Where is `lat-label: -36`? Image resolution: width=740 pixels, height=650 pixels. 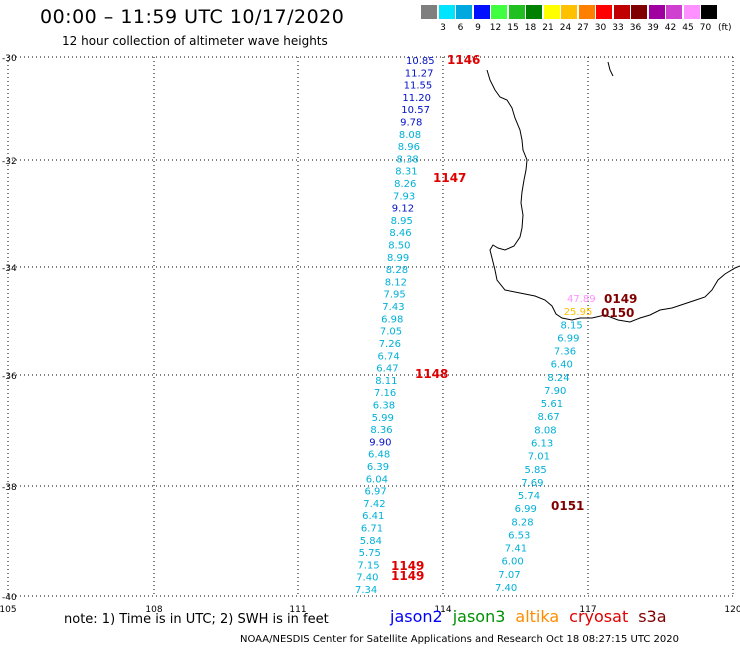
lat-label: -36 is located at coordinates (9, 377).